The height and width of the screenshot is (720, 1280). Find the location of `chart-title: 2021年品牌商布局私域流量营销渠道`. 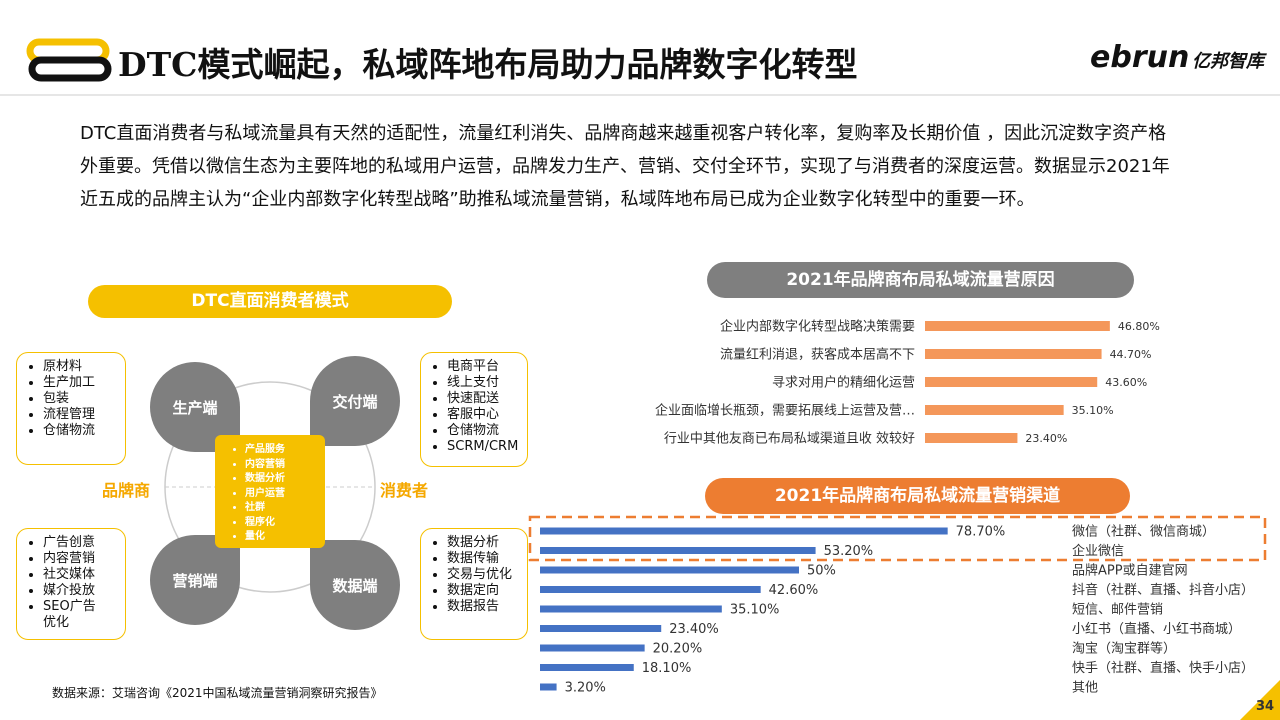

chart-title: 2021年品牌商布局私域流量营销渠道 is located at coordinates (917, 496).